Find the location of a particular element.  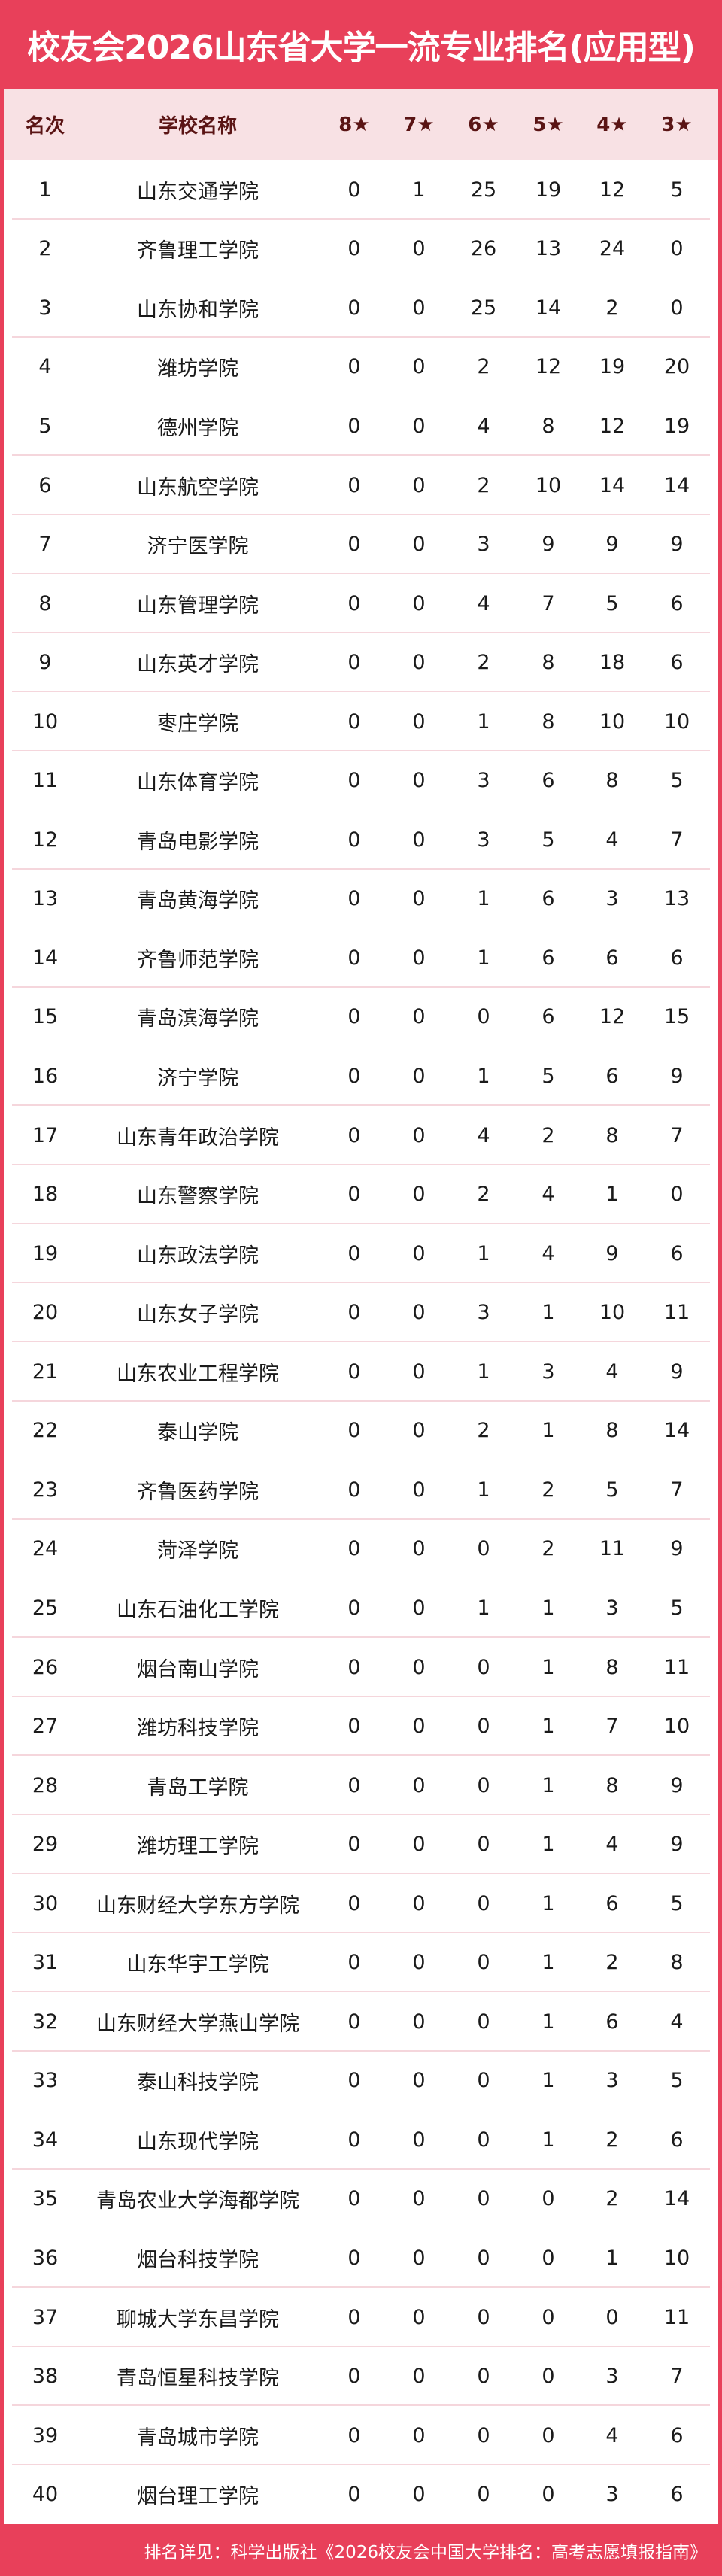

cell-rank: 9 is located at coordinates (45, 663).